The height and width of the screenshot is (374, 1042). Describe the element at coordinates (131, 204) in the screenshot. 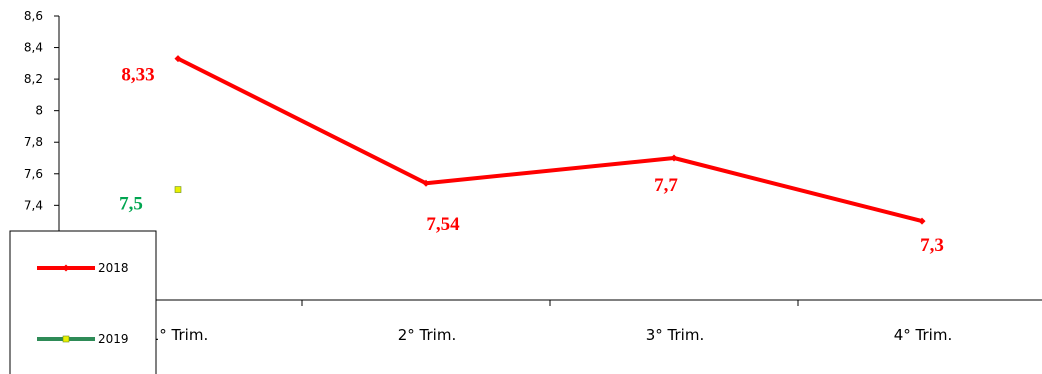

I see `data-label-2019: 7,5` at that location.